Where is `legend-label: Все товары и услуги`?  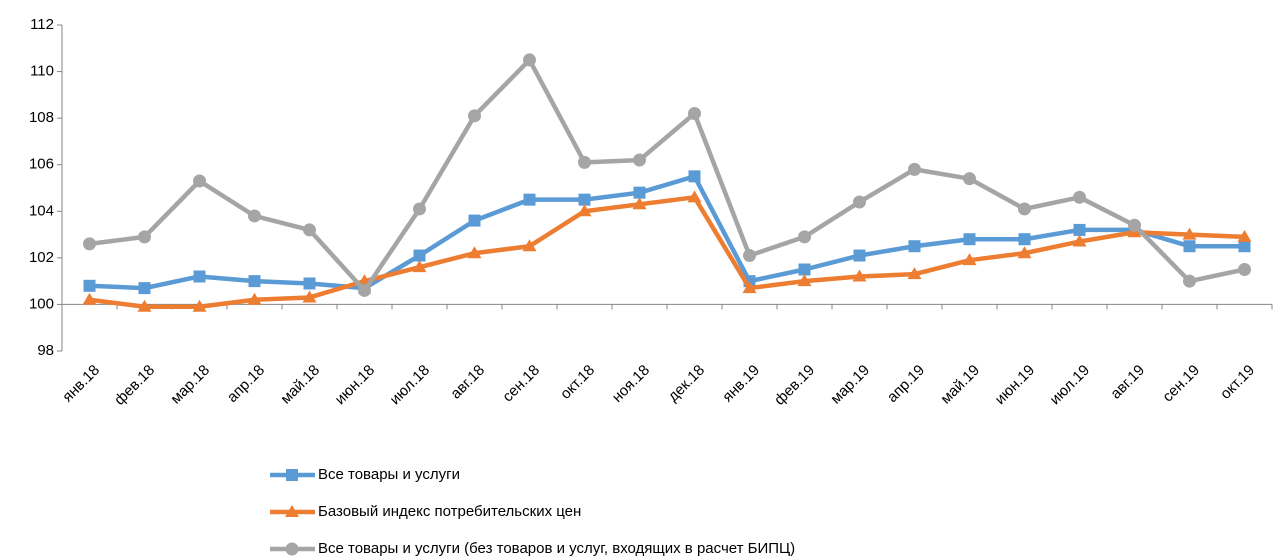 legend-label: Все товары и услуги is located at coordinates (389, 474).